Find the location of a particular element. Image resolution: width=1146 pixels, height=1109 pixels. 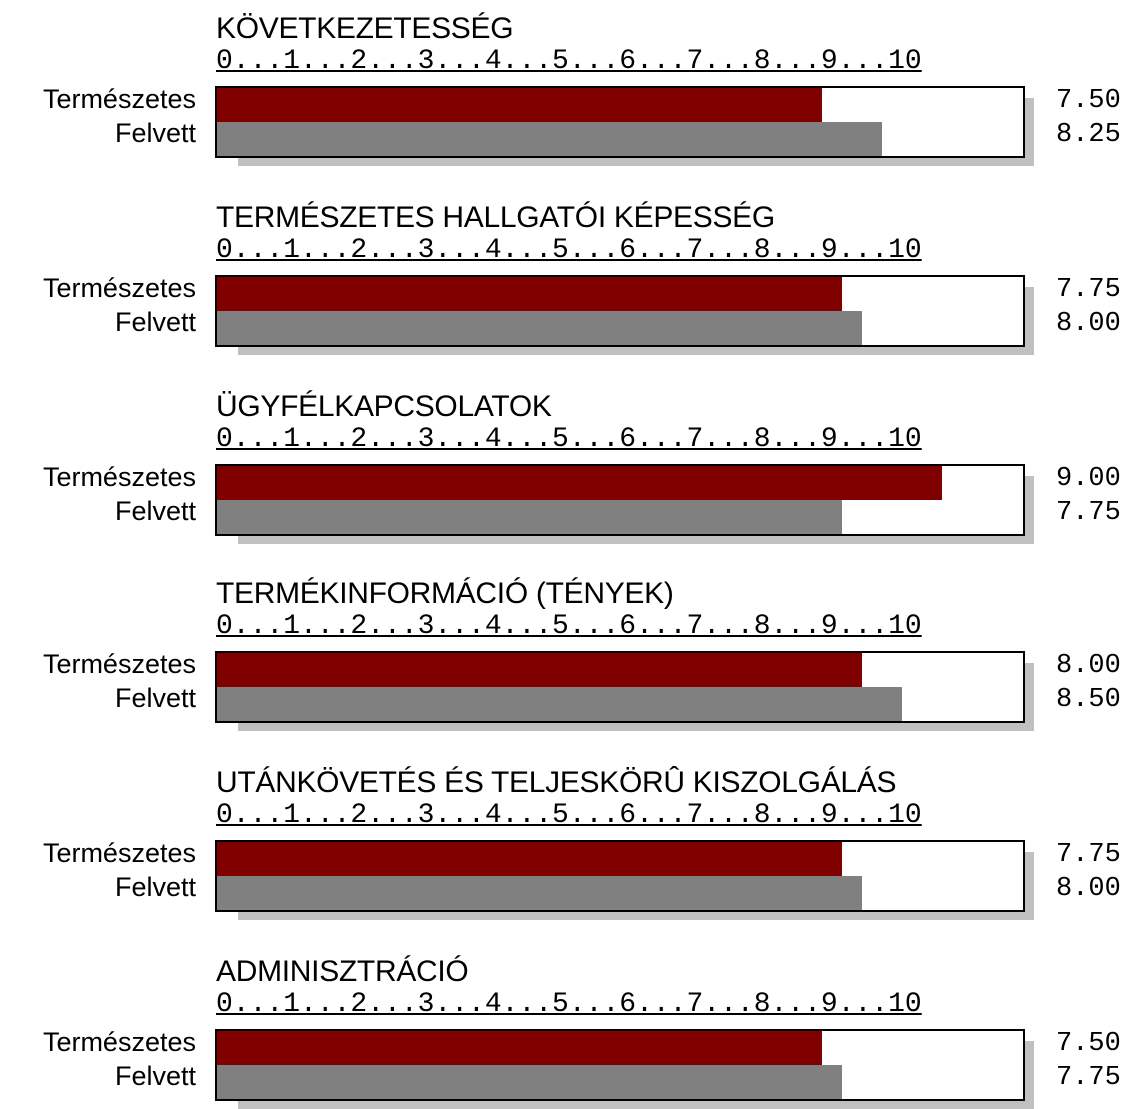

panel-title: TERMÉKINFORMÁCIÓ (TÉNYEK) is located at coordinates (445, 593).